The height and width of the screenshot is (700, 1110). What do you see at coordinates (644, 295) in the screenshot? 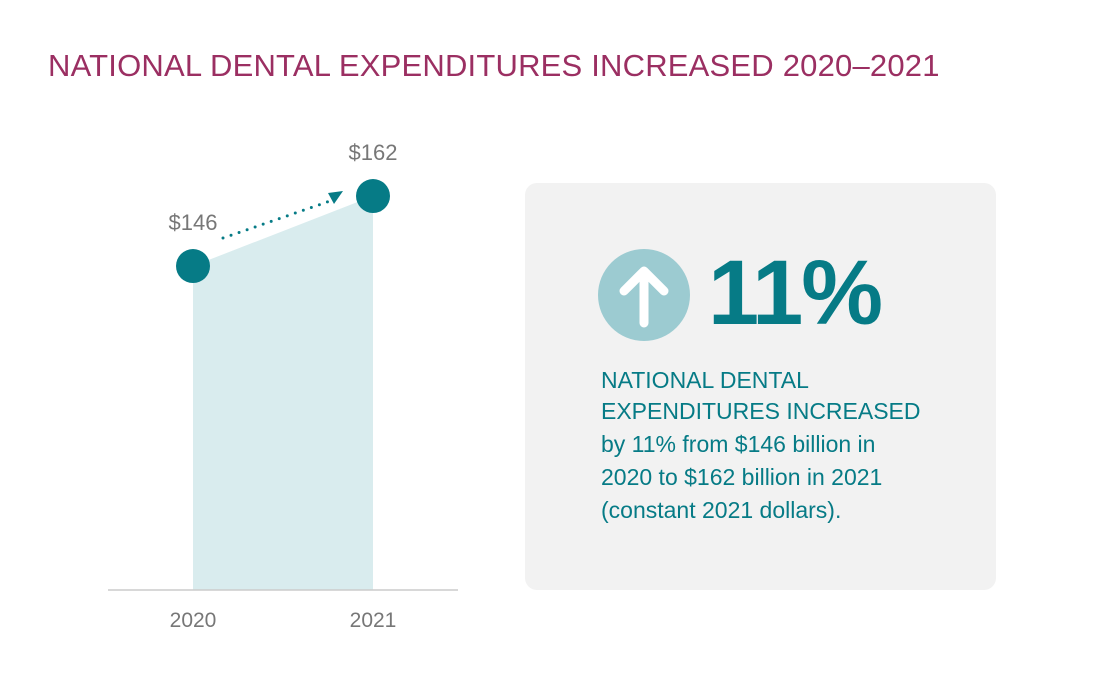
I see `arrow-up-circle-icon` at bounding box center [644, 295].